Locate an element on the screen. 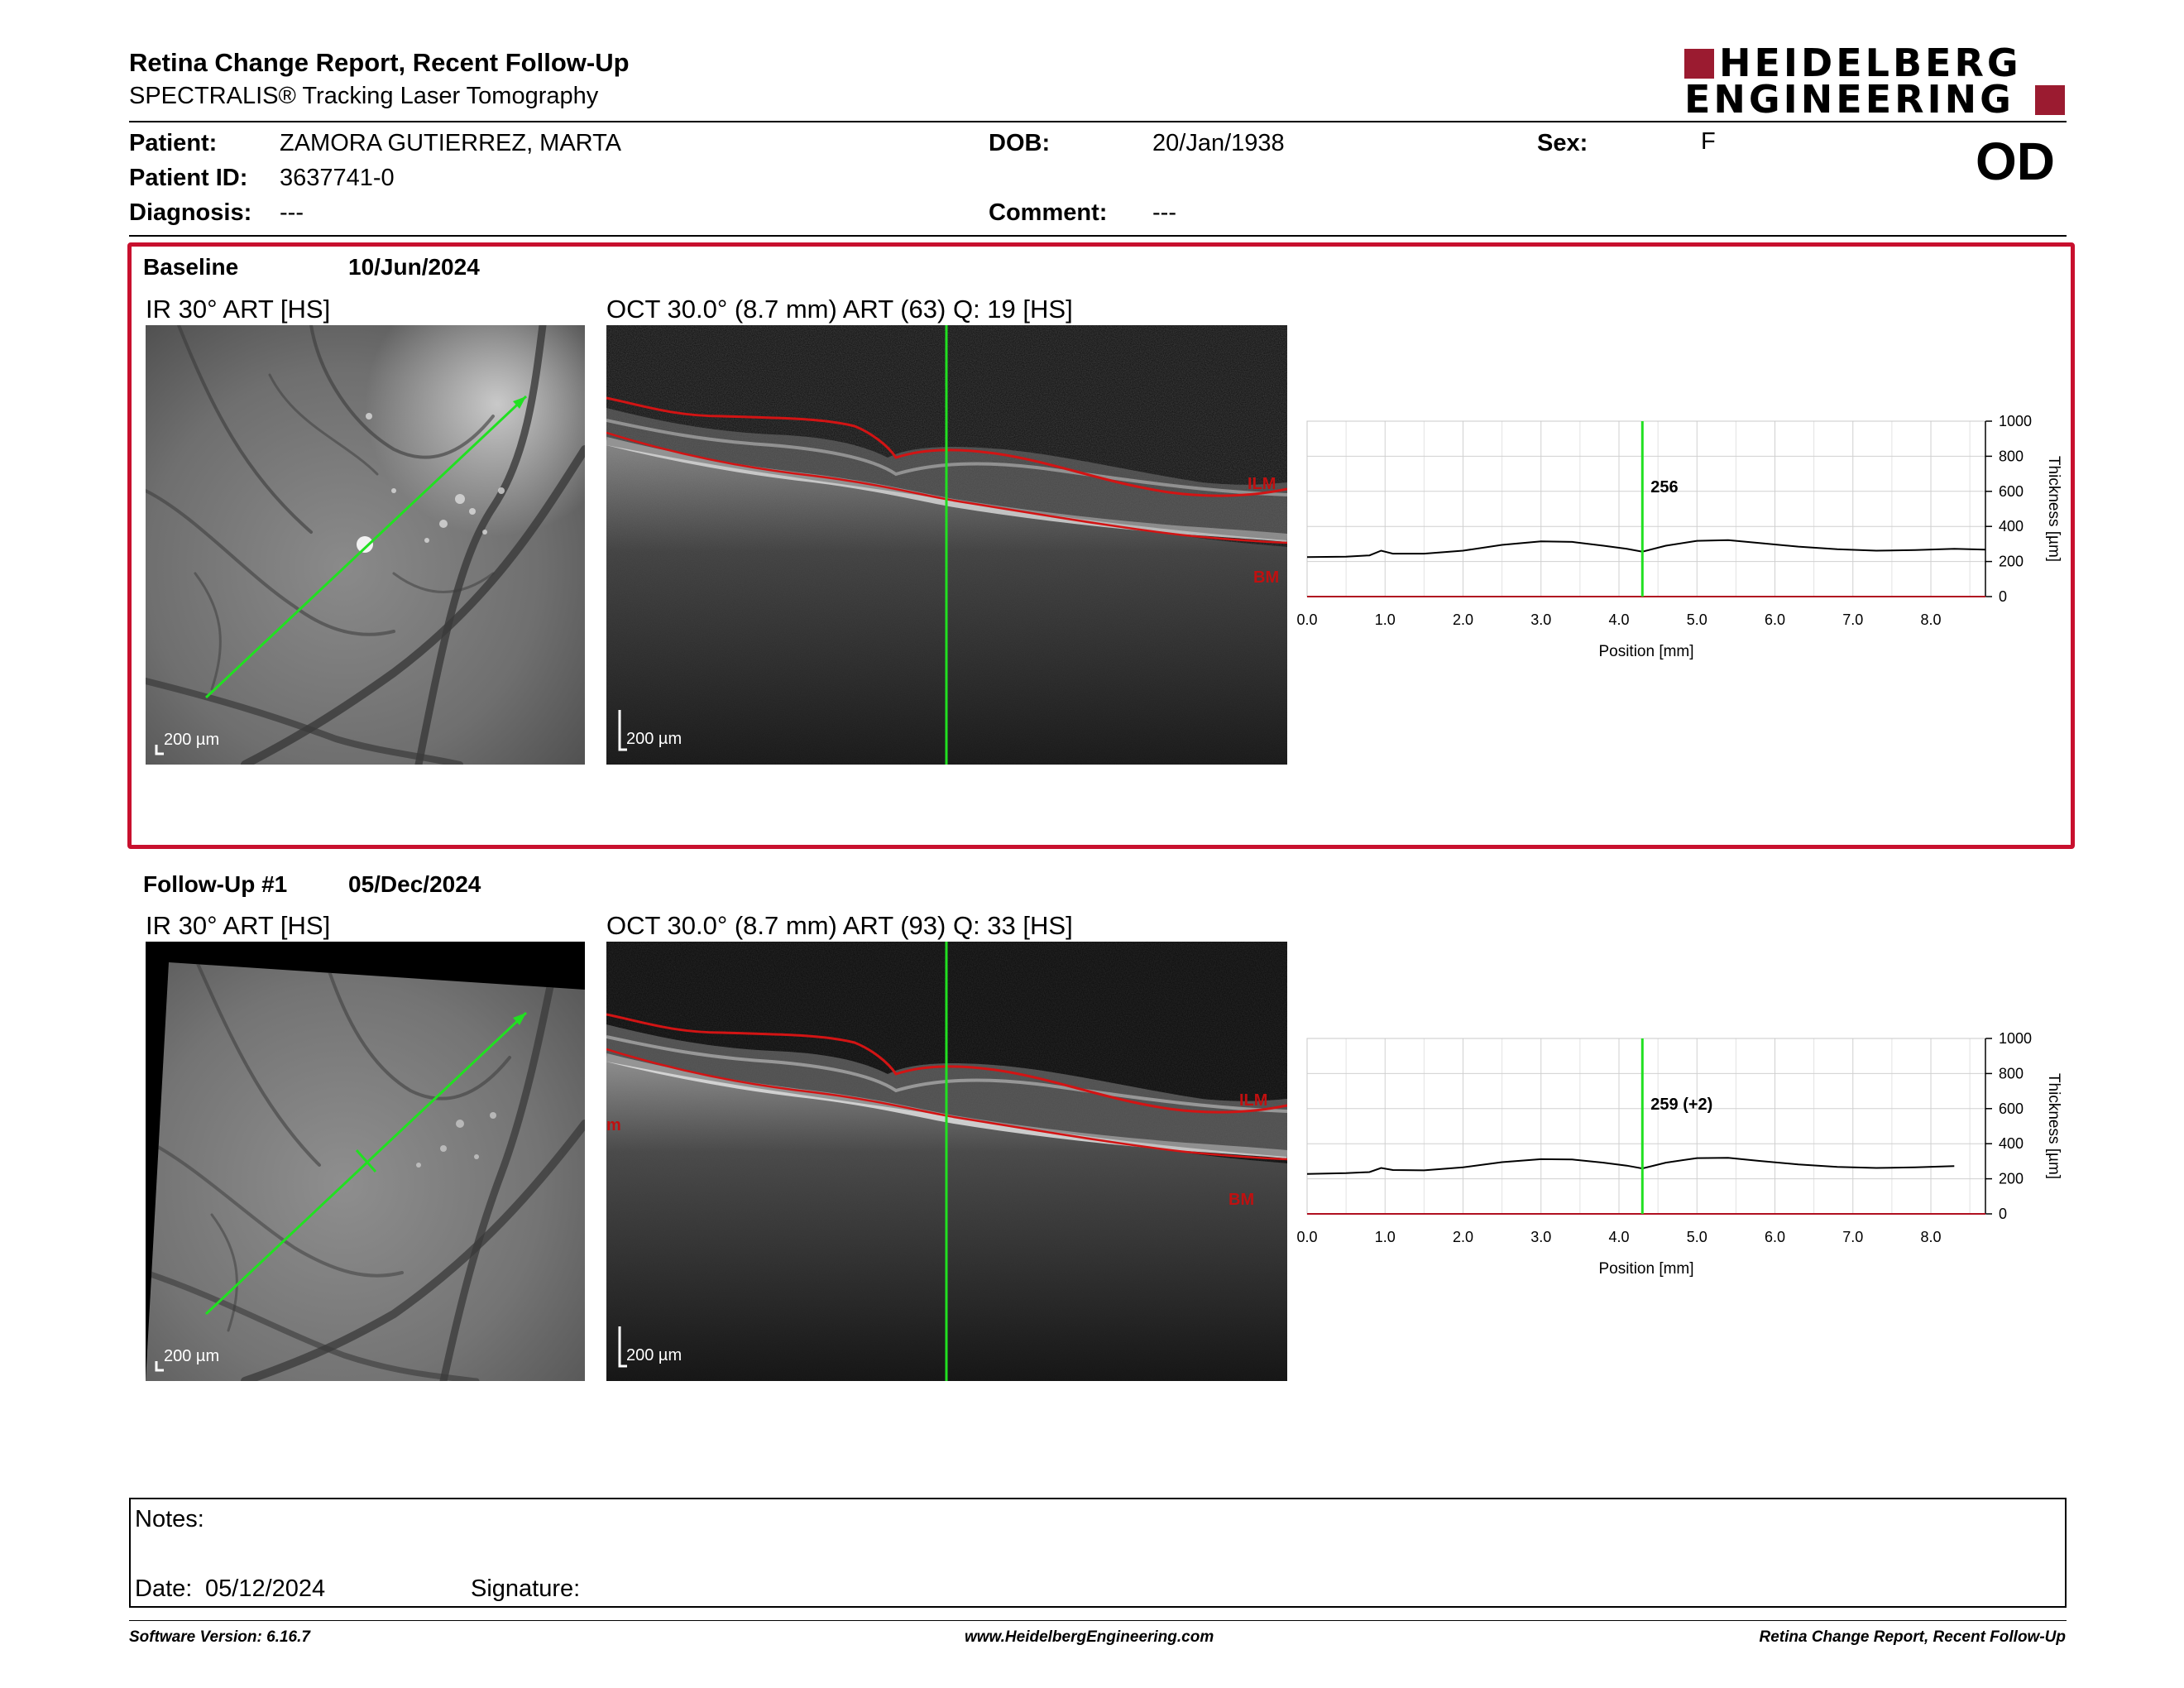 The width and height of the screenshot is (2184, 1688). marker-value-label: 256 is located at coordinates (1664, 487).